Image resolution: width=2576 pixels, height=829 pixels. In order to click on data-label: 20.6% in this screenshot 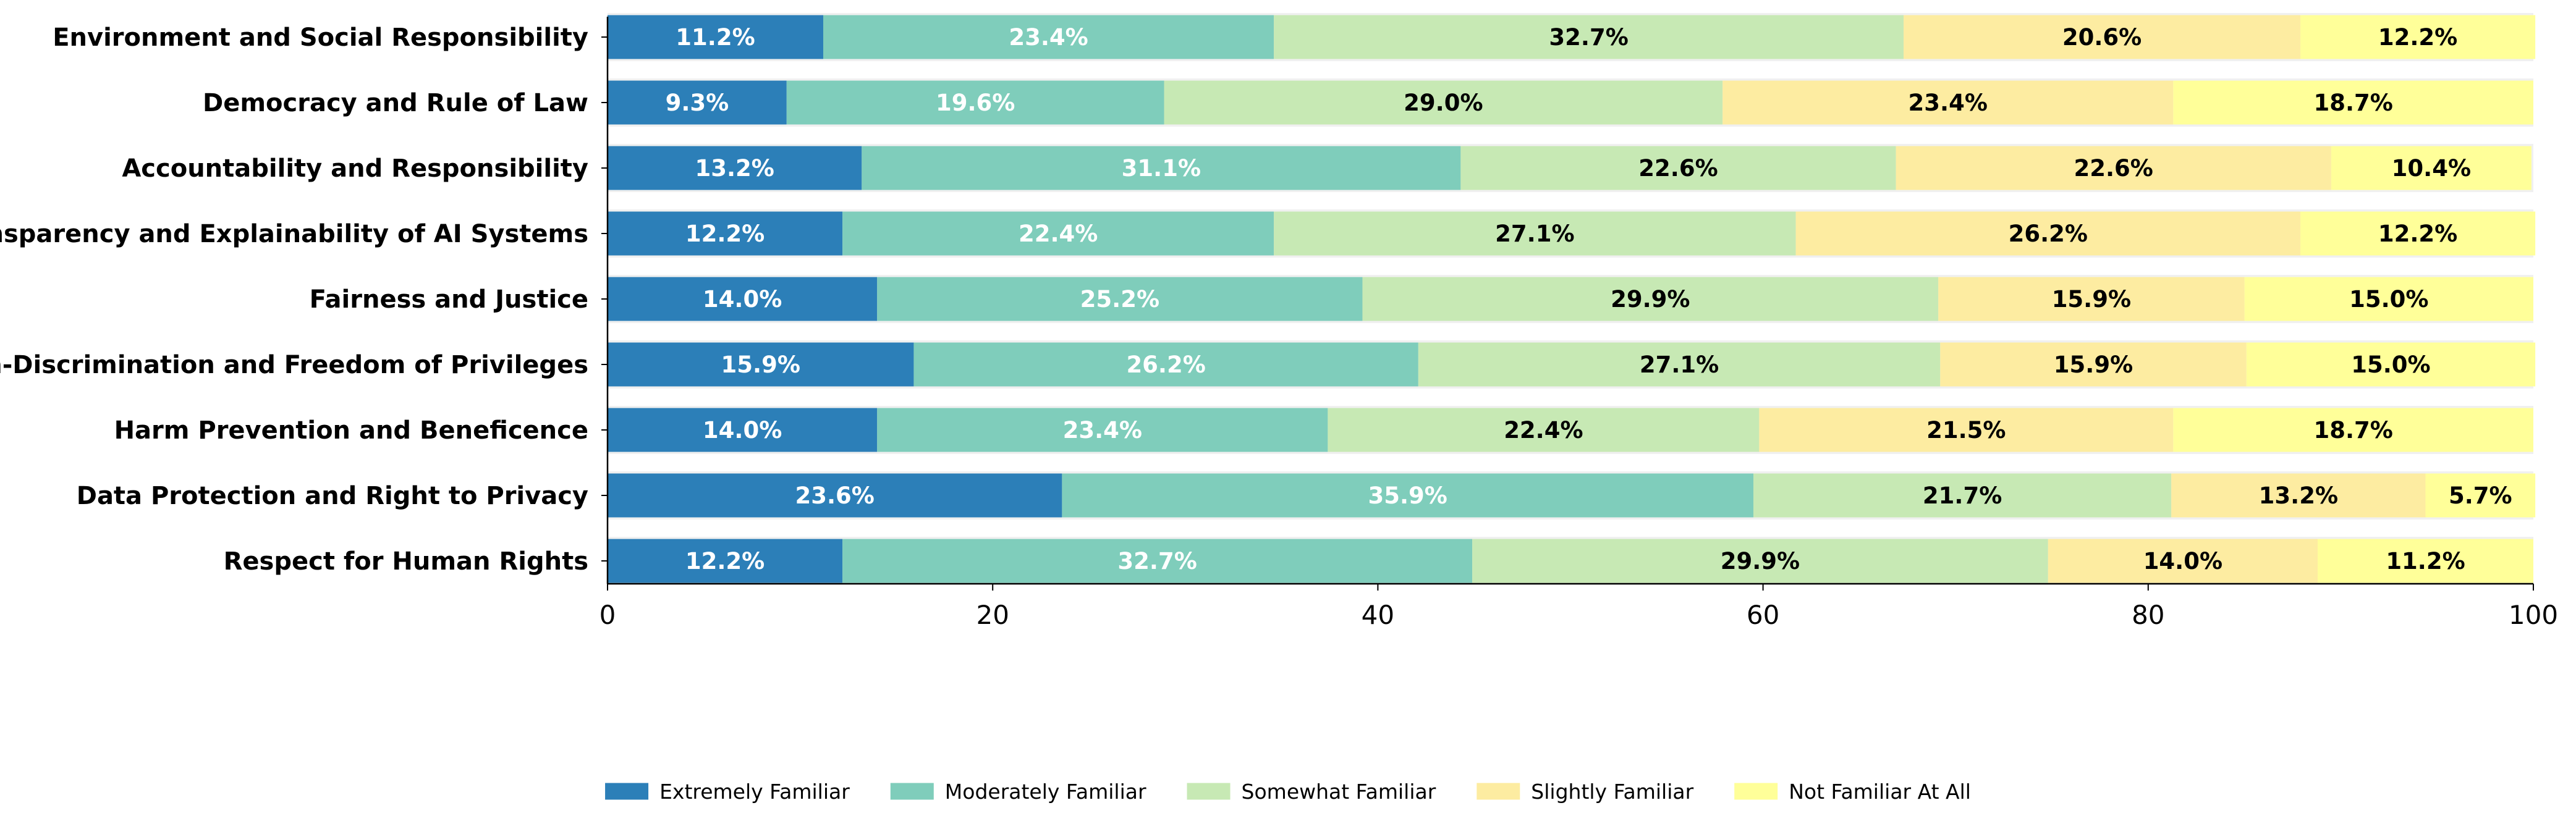, I will do `click(2102, 37)`.